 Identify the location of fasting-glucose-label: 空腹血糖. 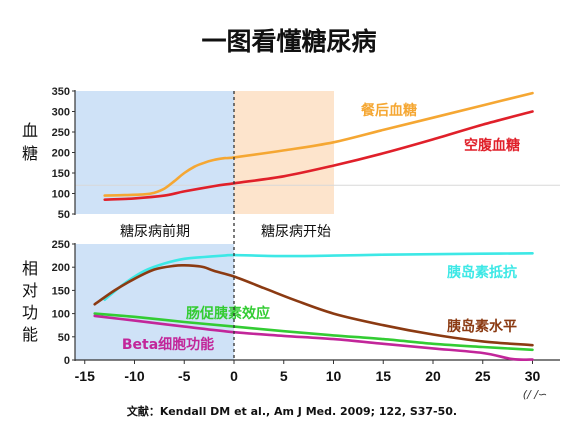
(492, 145).